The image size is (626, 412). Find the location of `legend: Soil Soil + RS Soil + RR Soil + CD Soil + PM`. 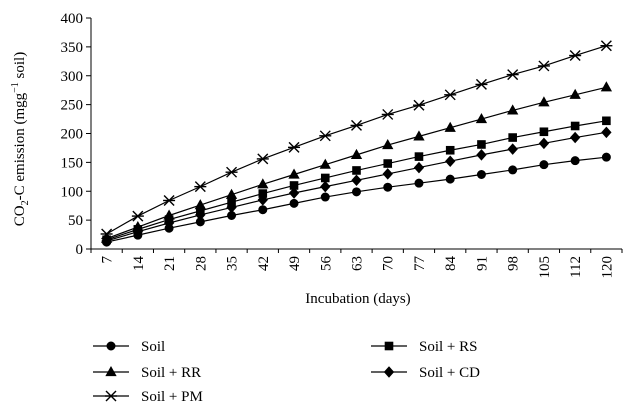

legend: Soil Soil + RS Soil + RR Soil + CD Soil + PM is located at coordinates (286, 372).